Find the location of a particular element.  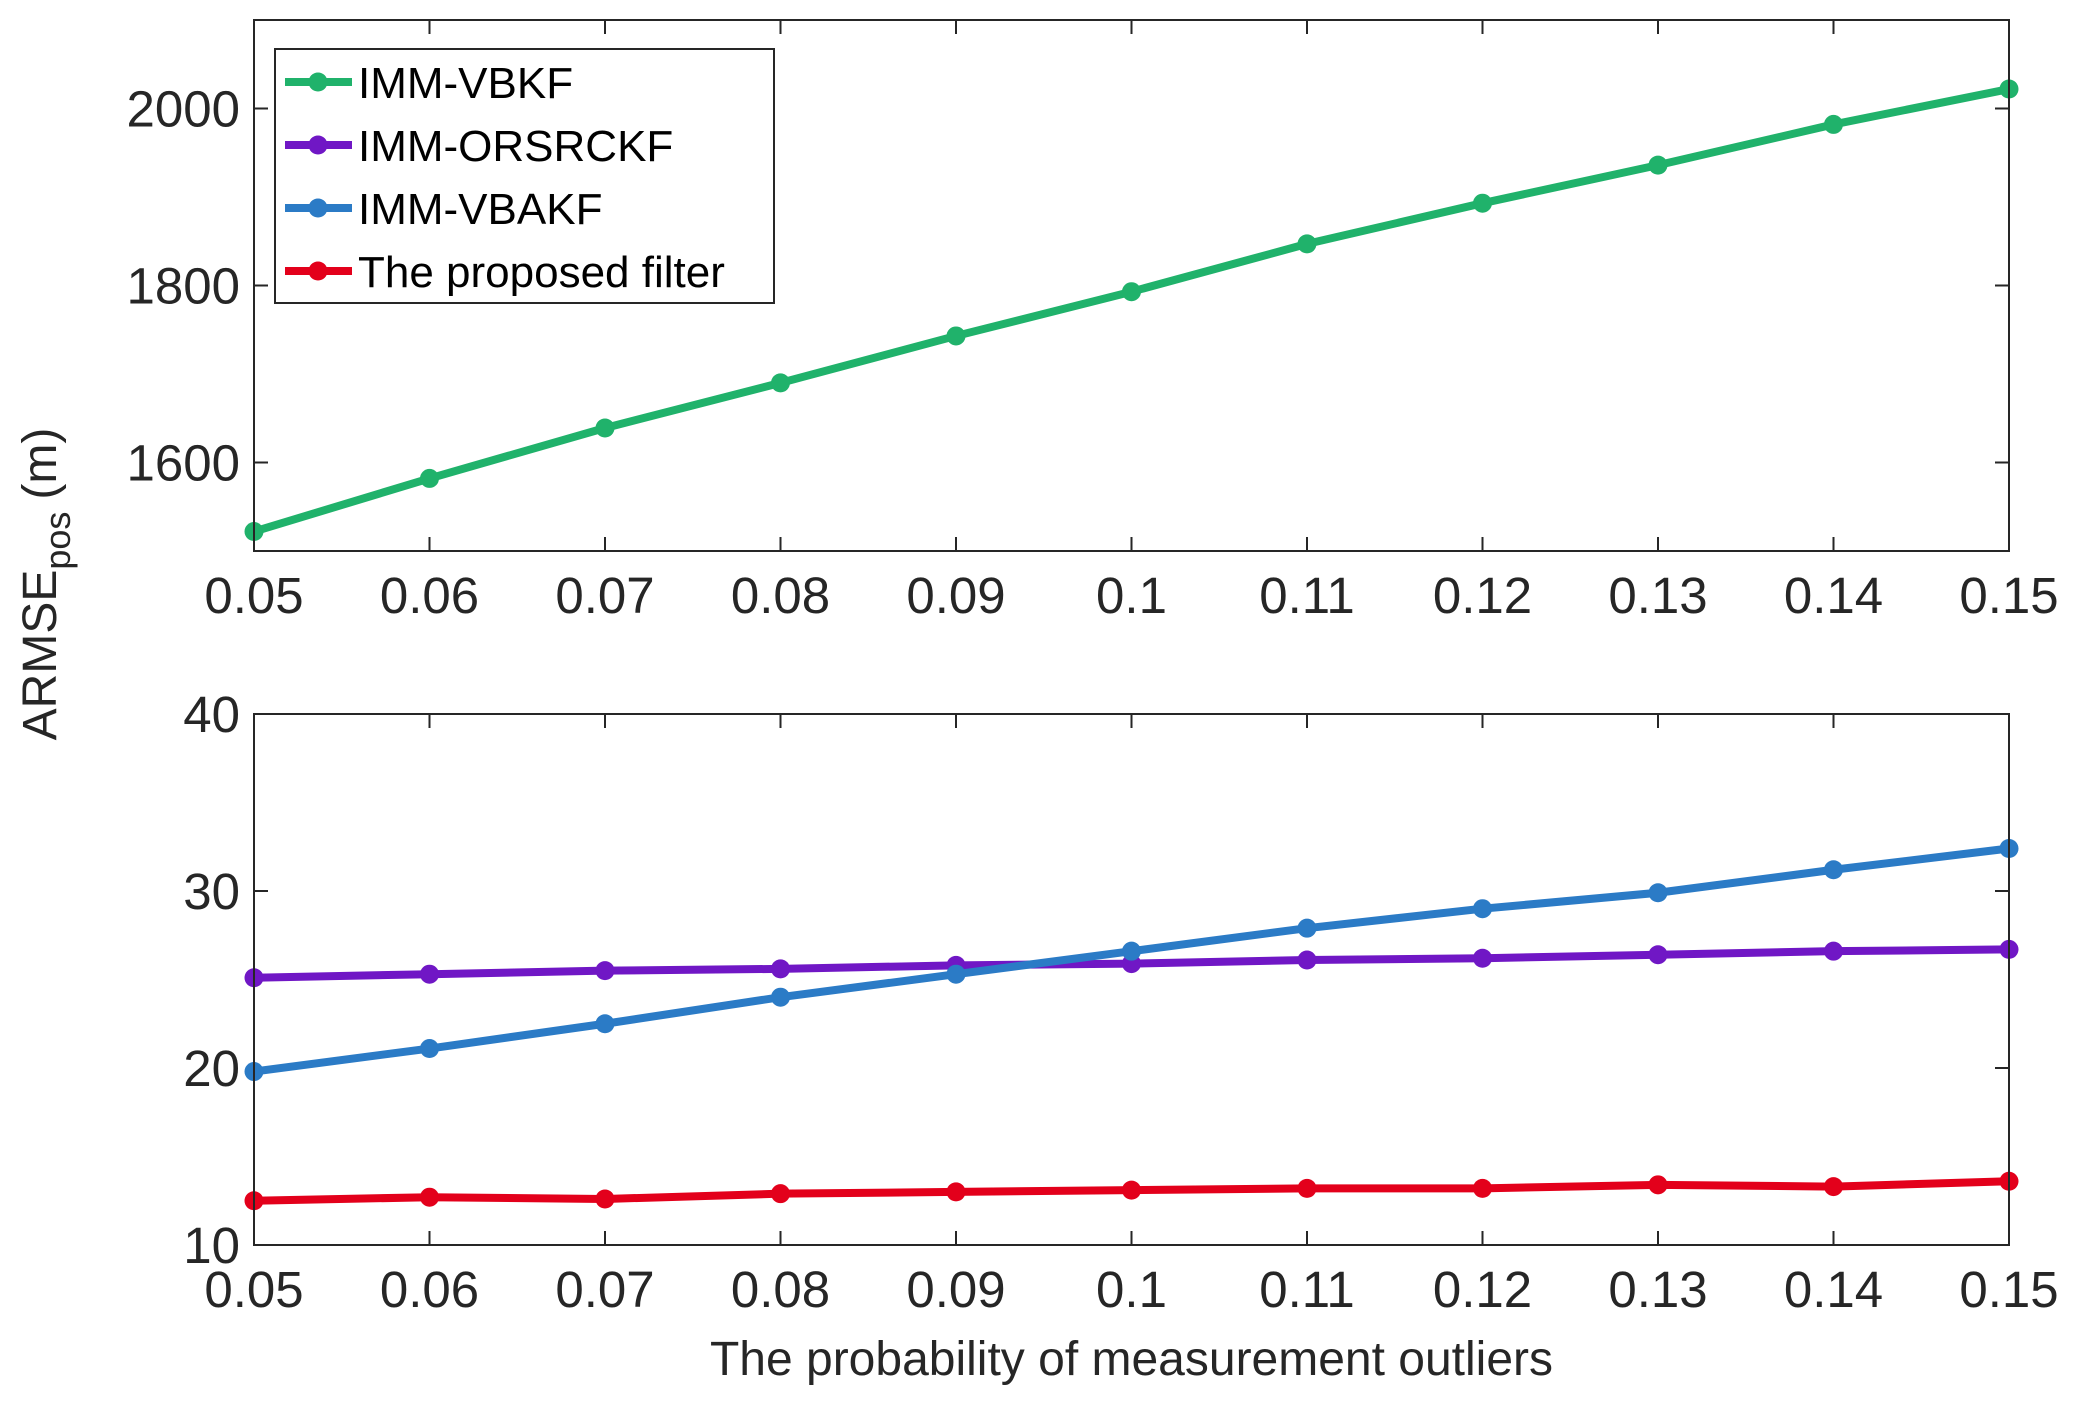

y-tick-label: 20 is located at coordinates (211, 1068).